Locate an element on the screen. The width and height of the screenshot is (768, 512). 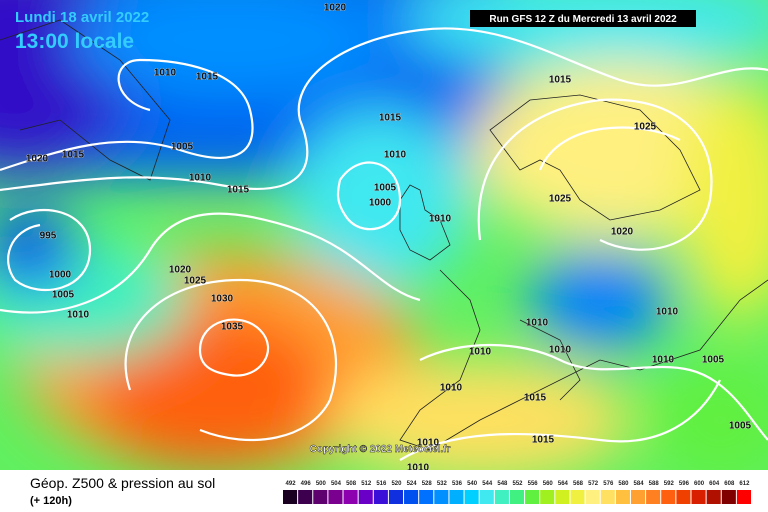
scale-label: 500 is located at coordinates (321, 484).